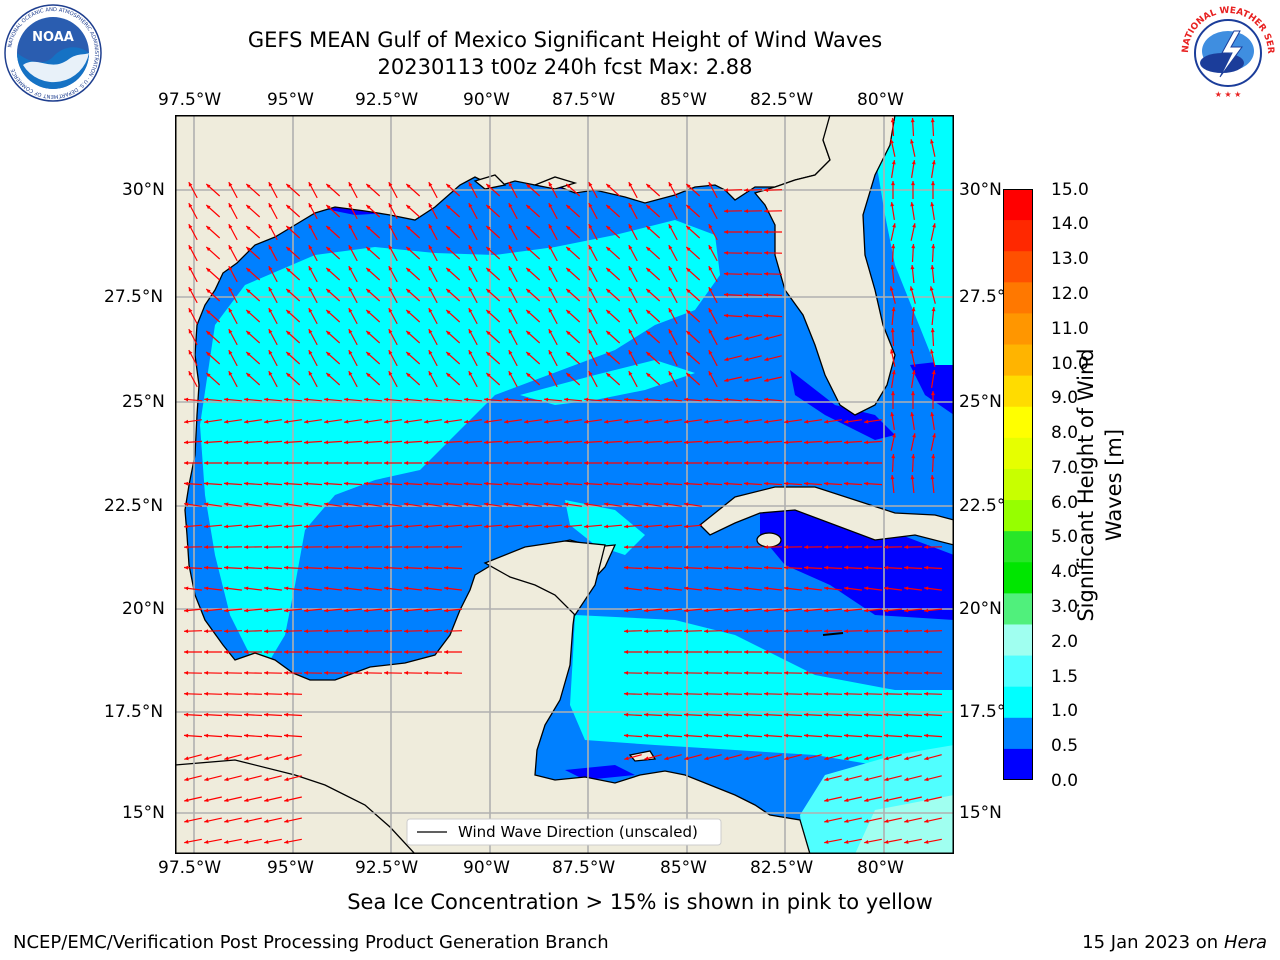  Describe the element at coordinates (53, 37) in the screenshot. I see `noaa-logo-text: NOAA` at that location.